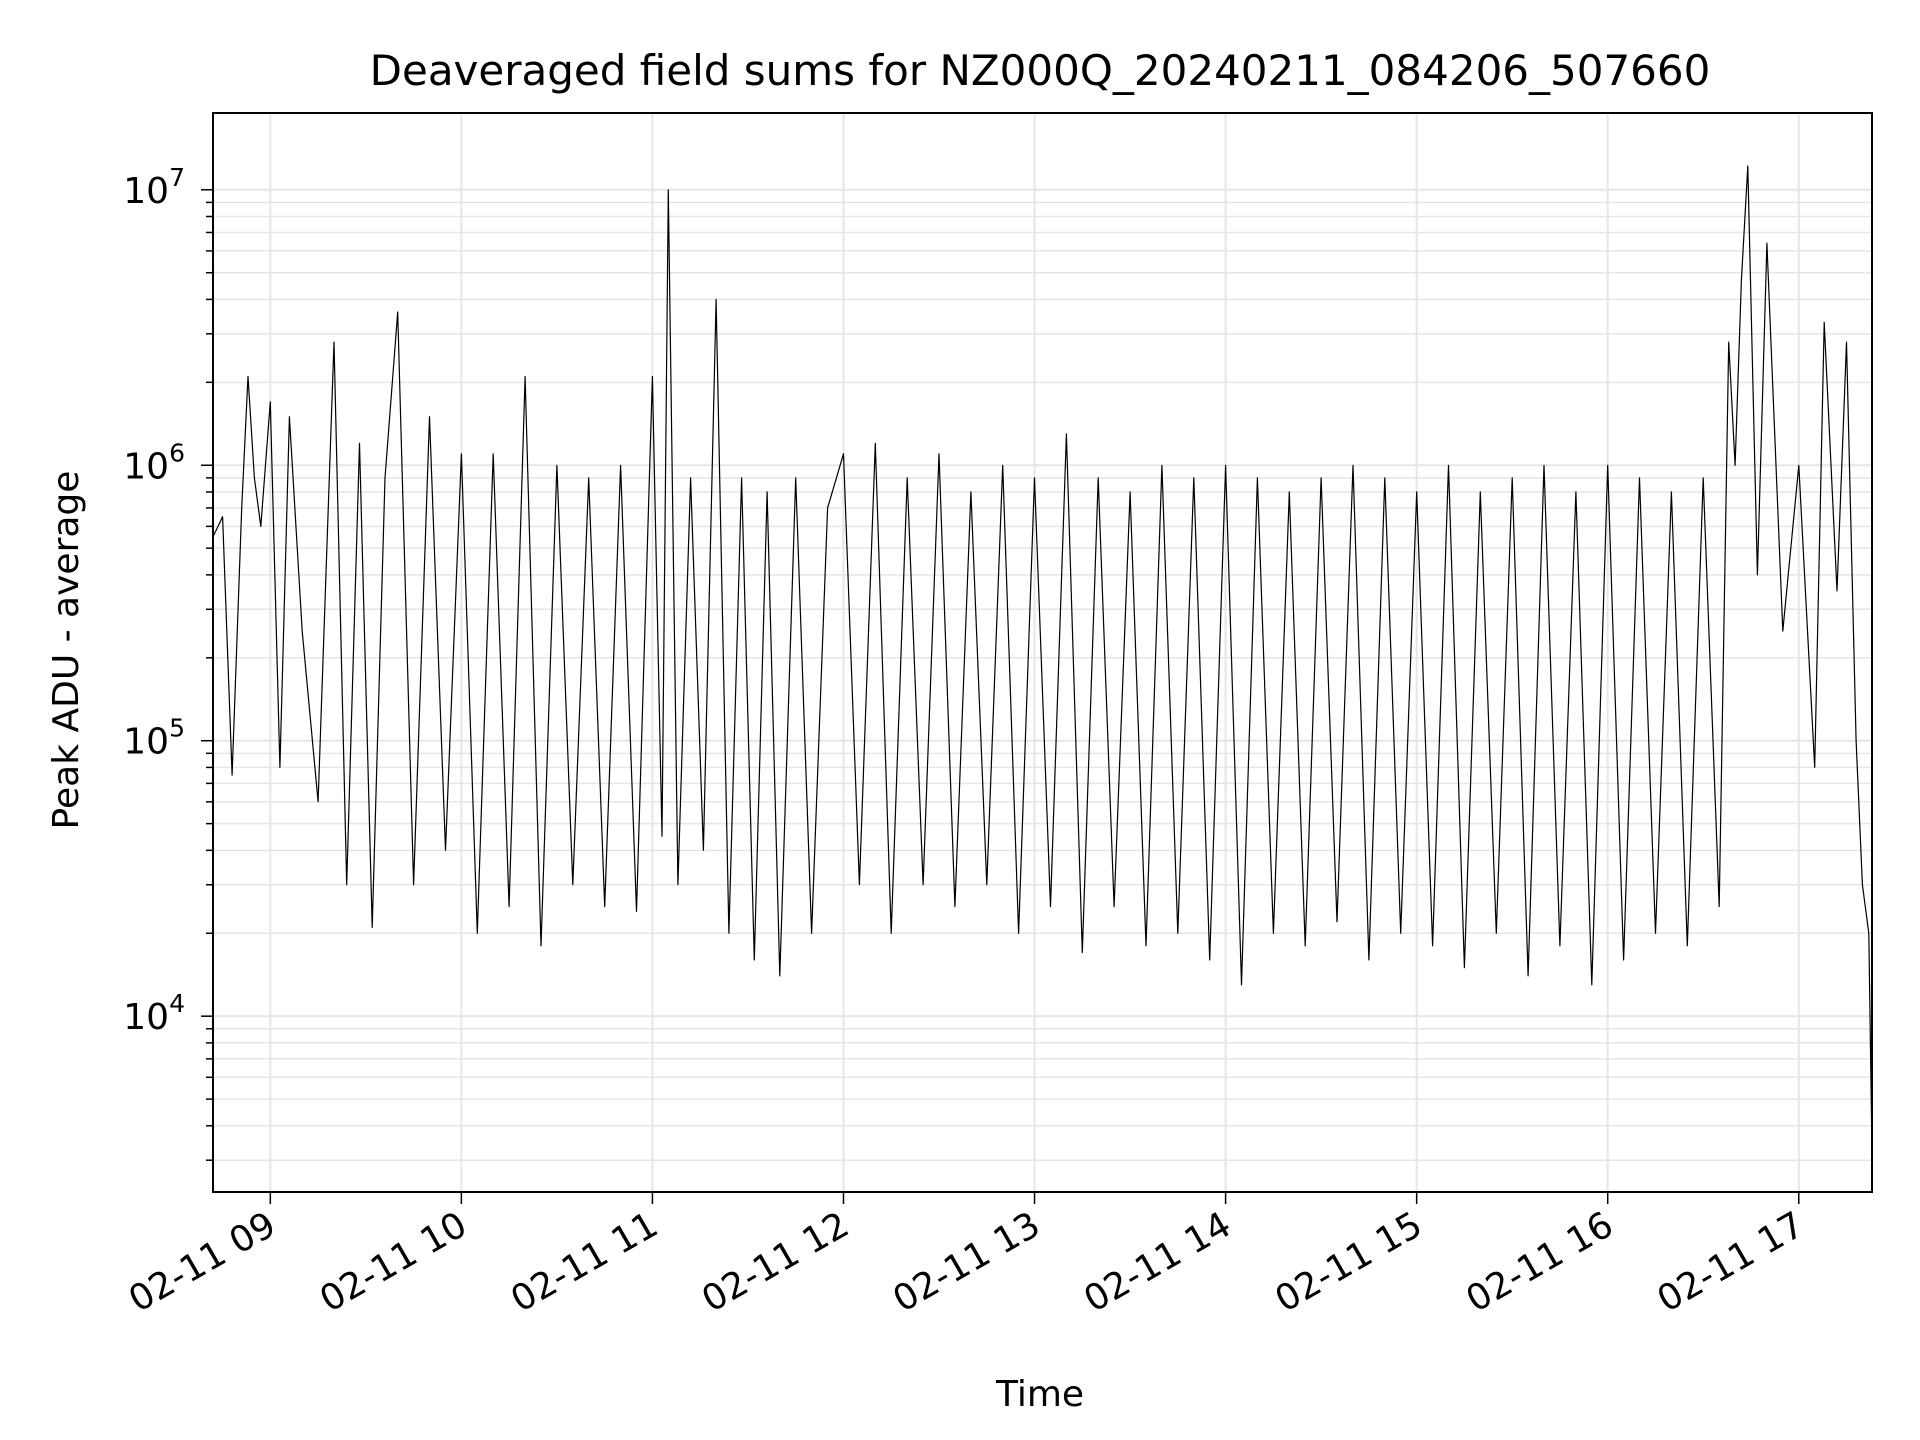 This screenshot has width=1920, height=1440. What do you see at coordinates (1157, 1262) in the screenshot?
I see `x-tick-label: 02-11 14` at bounding box center [1157, 1262].